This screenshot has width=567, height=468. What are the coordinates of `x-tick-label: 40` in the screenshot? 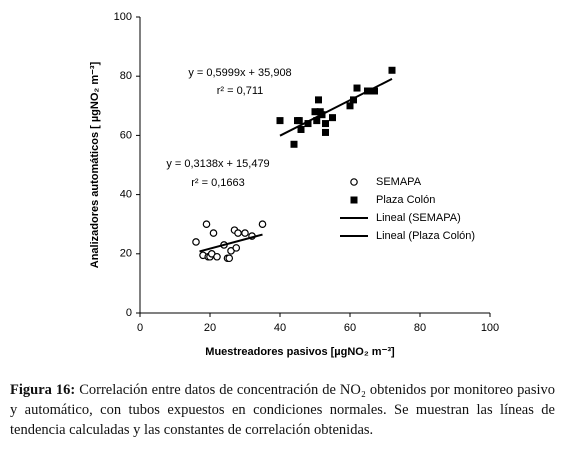 It's located at (280, 328).